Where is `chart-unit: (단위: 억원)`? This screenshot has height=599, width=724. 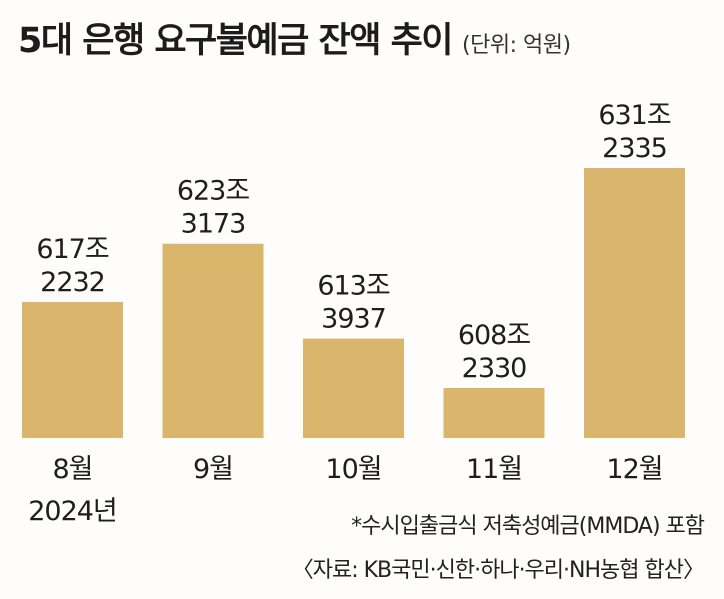 chart-unit: (단위: 억원) is located at coordinates (516, 45).